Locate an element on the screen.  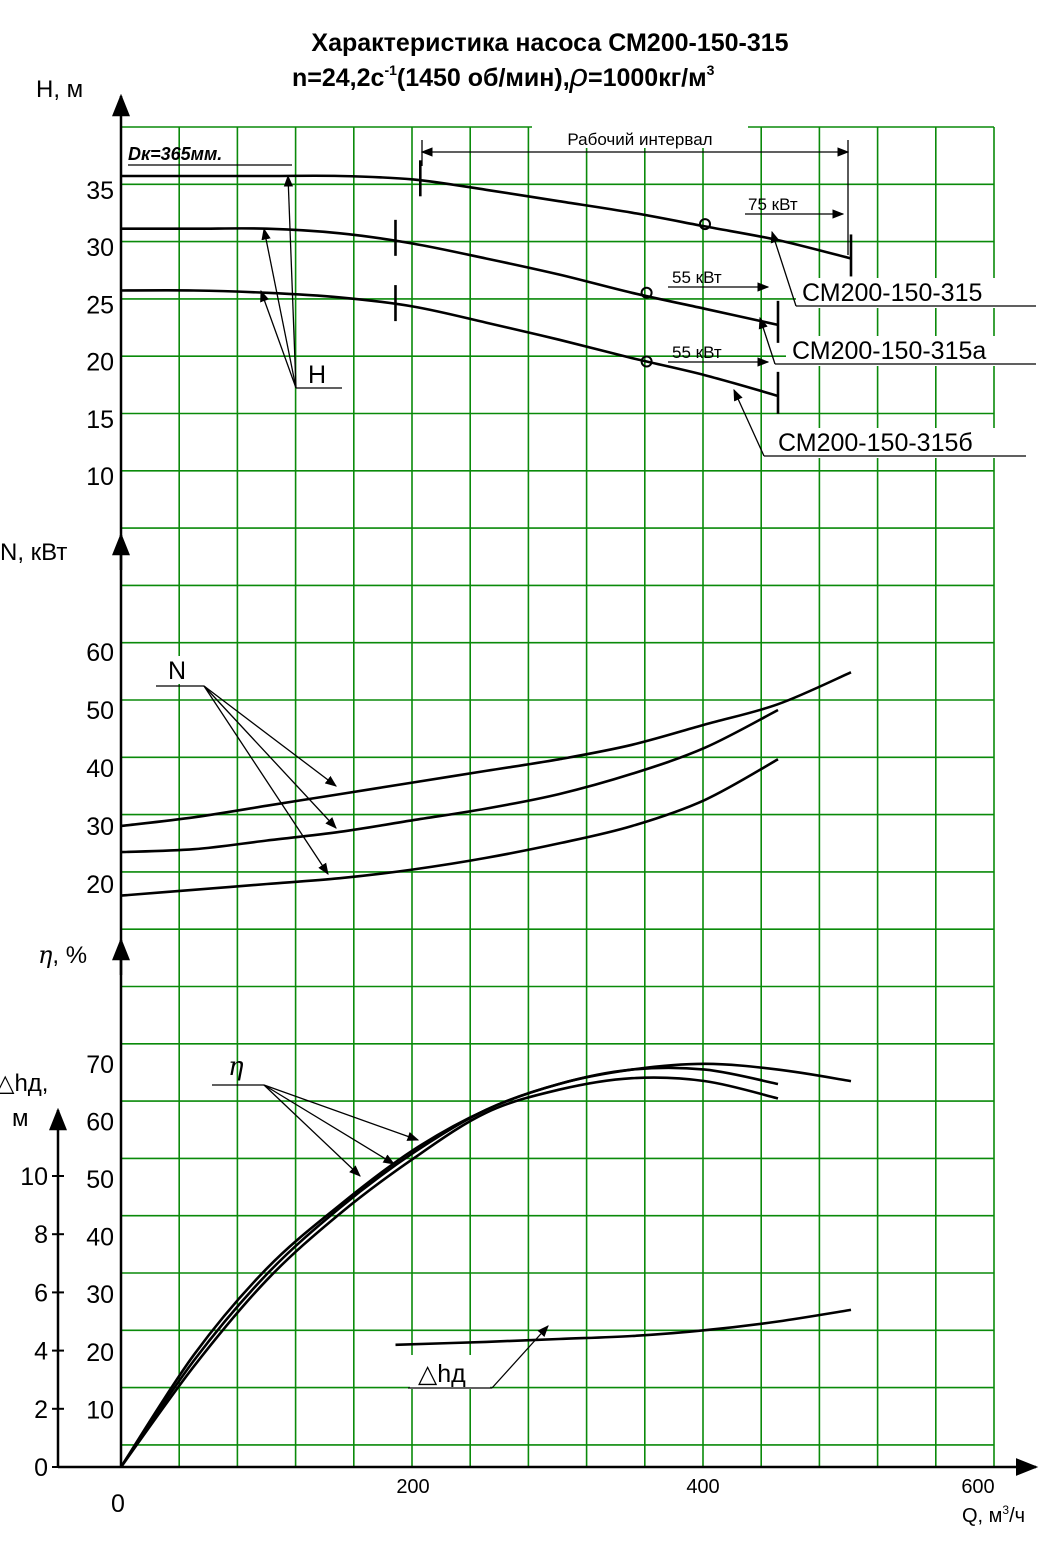
h-axis-label: Н, м is located at coordinates (59, 89).